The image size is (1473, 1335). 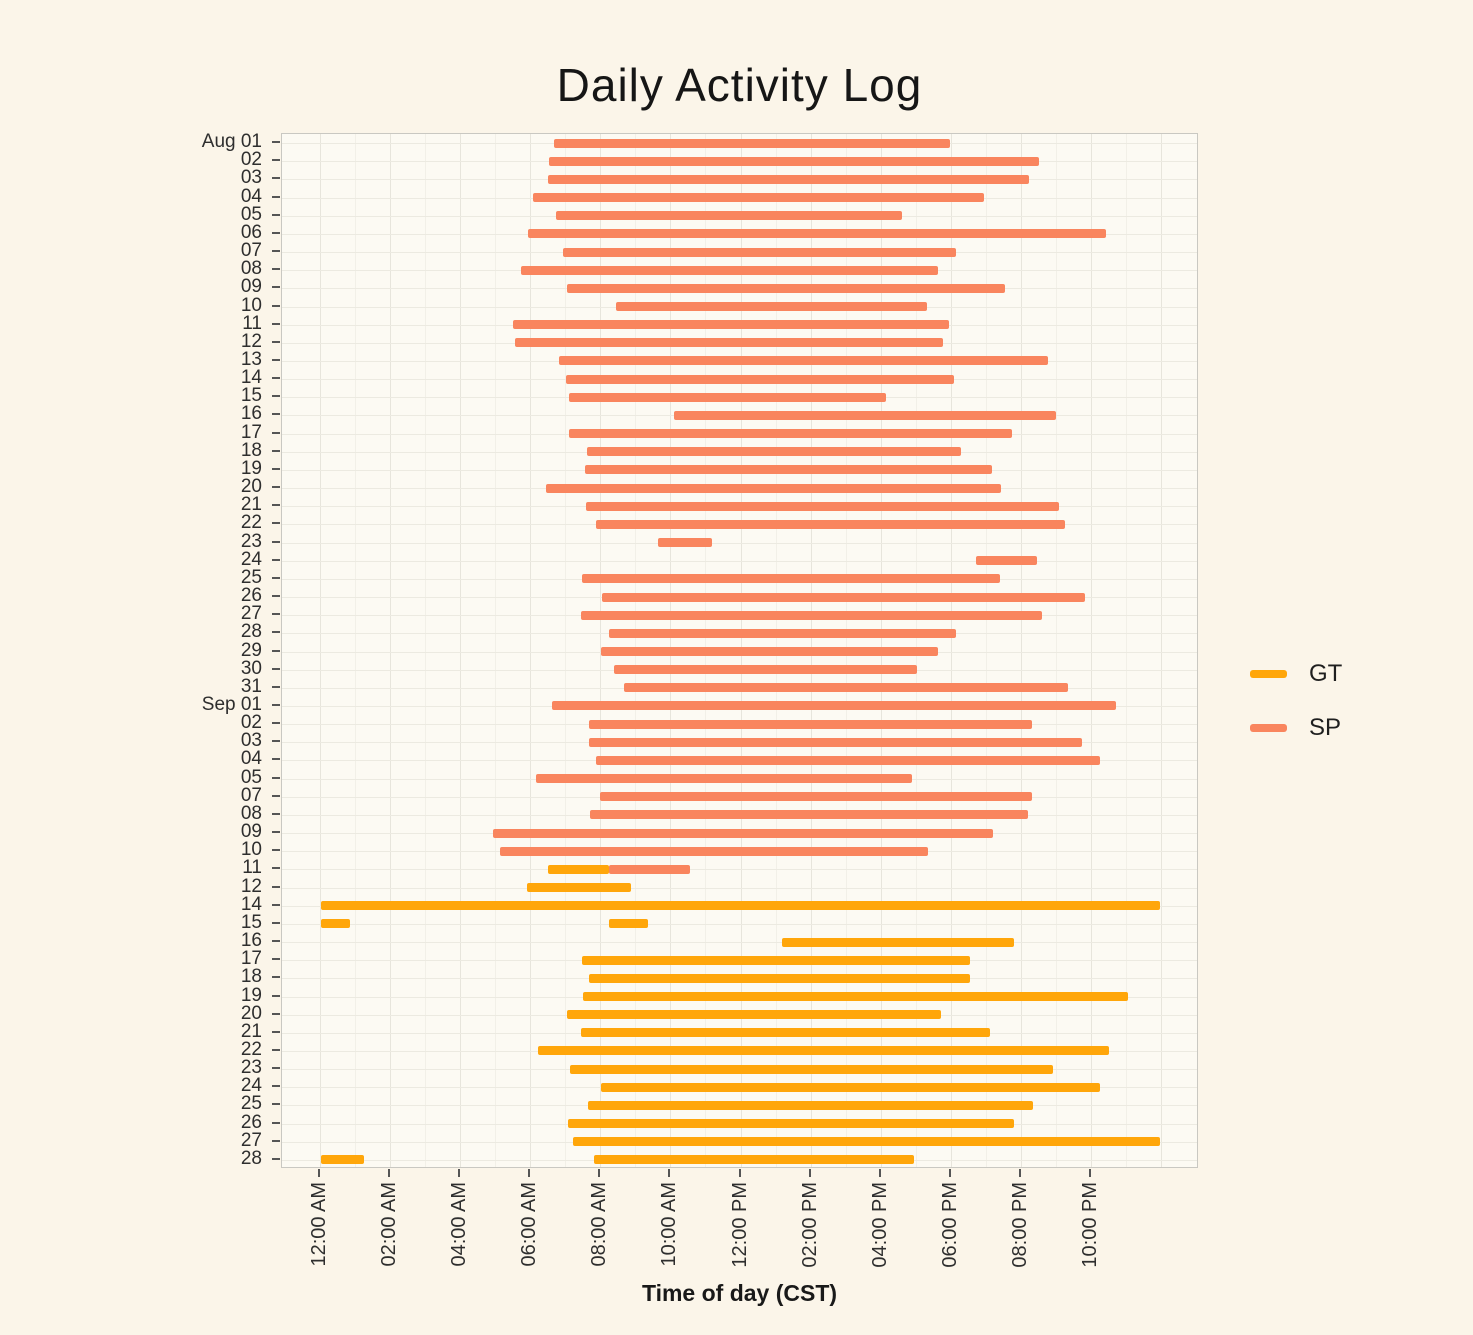 What do you see at coordinates (251, 1158) in the screenshot?
I see `y-axis-label: 28` at bounding box center [251, 1158].